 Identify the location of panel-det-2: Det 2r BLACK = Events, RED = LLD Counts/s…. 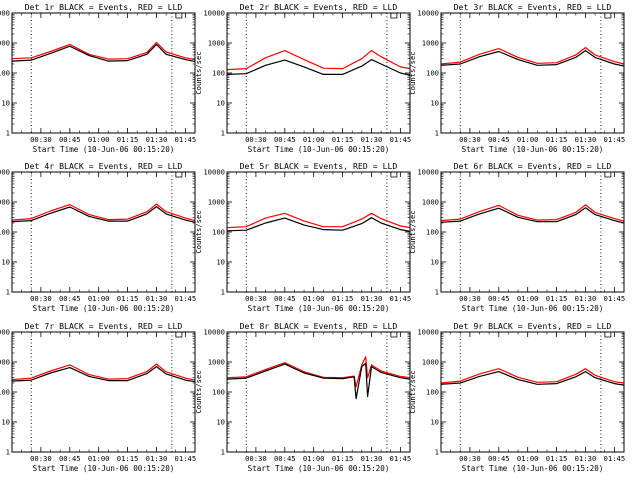
(302, 78).